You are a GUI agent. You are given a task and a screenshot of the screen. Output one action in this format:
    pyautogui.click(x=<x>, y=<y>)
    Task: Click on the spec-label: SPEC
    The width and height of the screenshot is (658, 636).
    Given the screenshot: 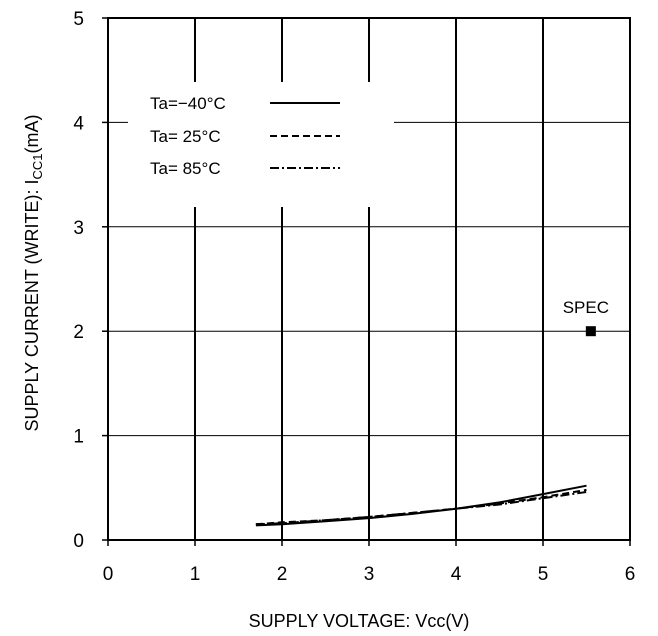 What is the action you would take?
    pyautogui.click(x=586, y=307)
    